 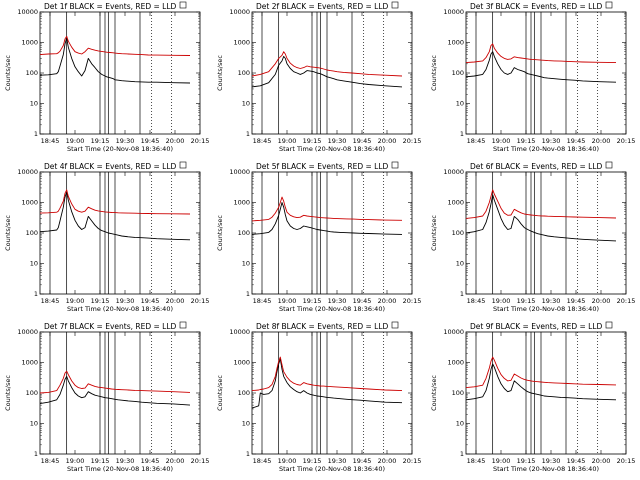 I want to click on chart-title: Det 4f BLACK = Events, RED = LLD, so click(x=110, y=166).